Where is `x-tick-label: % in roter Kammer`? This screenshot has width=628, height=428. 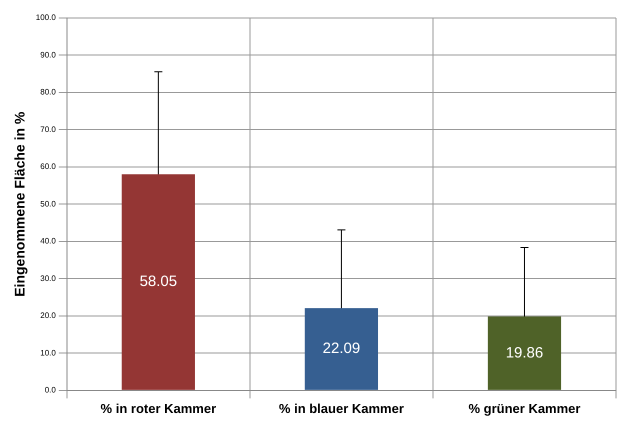
x-tick-label: % in roter Kammer is located at coordinates (158, 408).